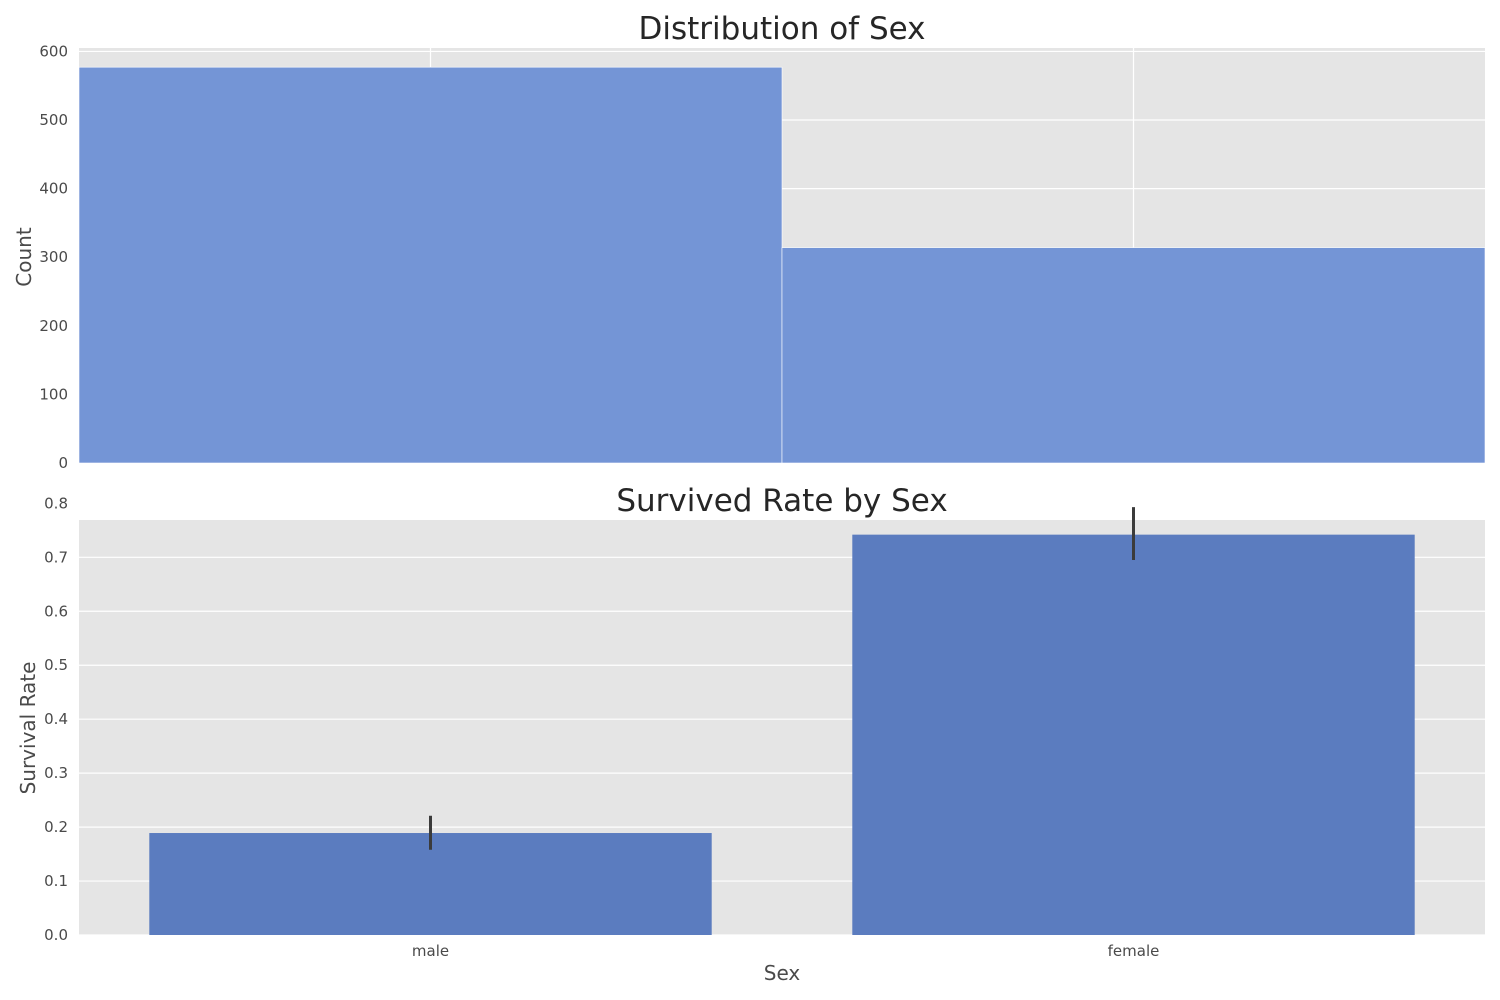  Describe the element at coordinates (430, 951) in the screenshot. I see `x-tick-label: male` at that location.